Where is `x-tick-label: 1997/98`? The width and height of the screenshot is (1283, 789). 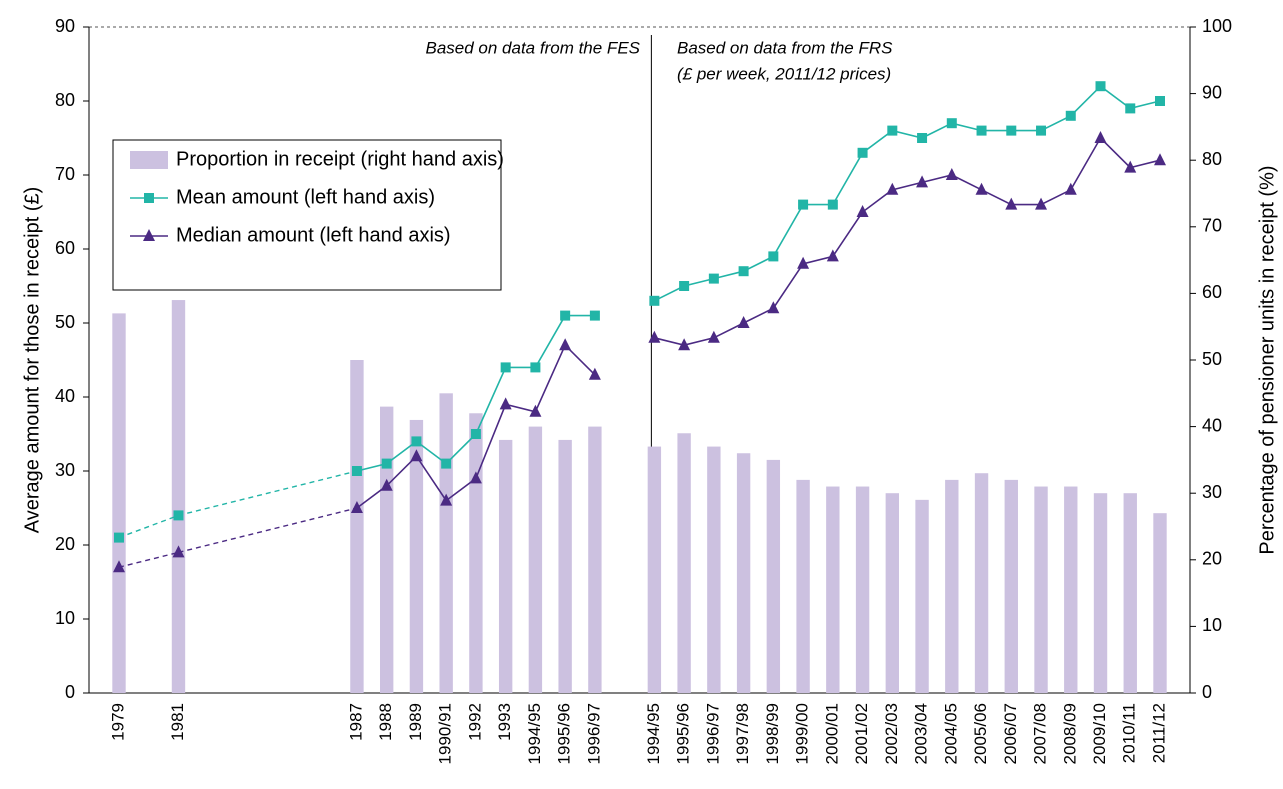
x-tick-label: 1997/98 is located at coordinates (742, 733).